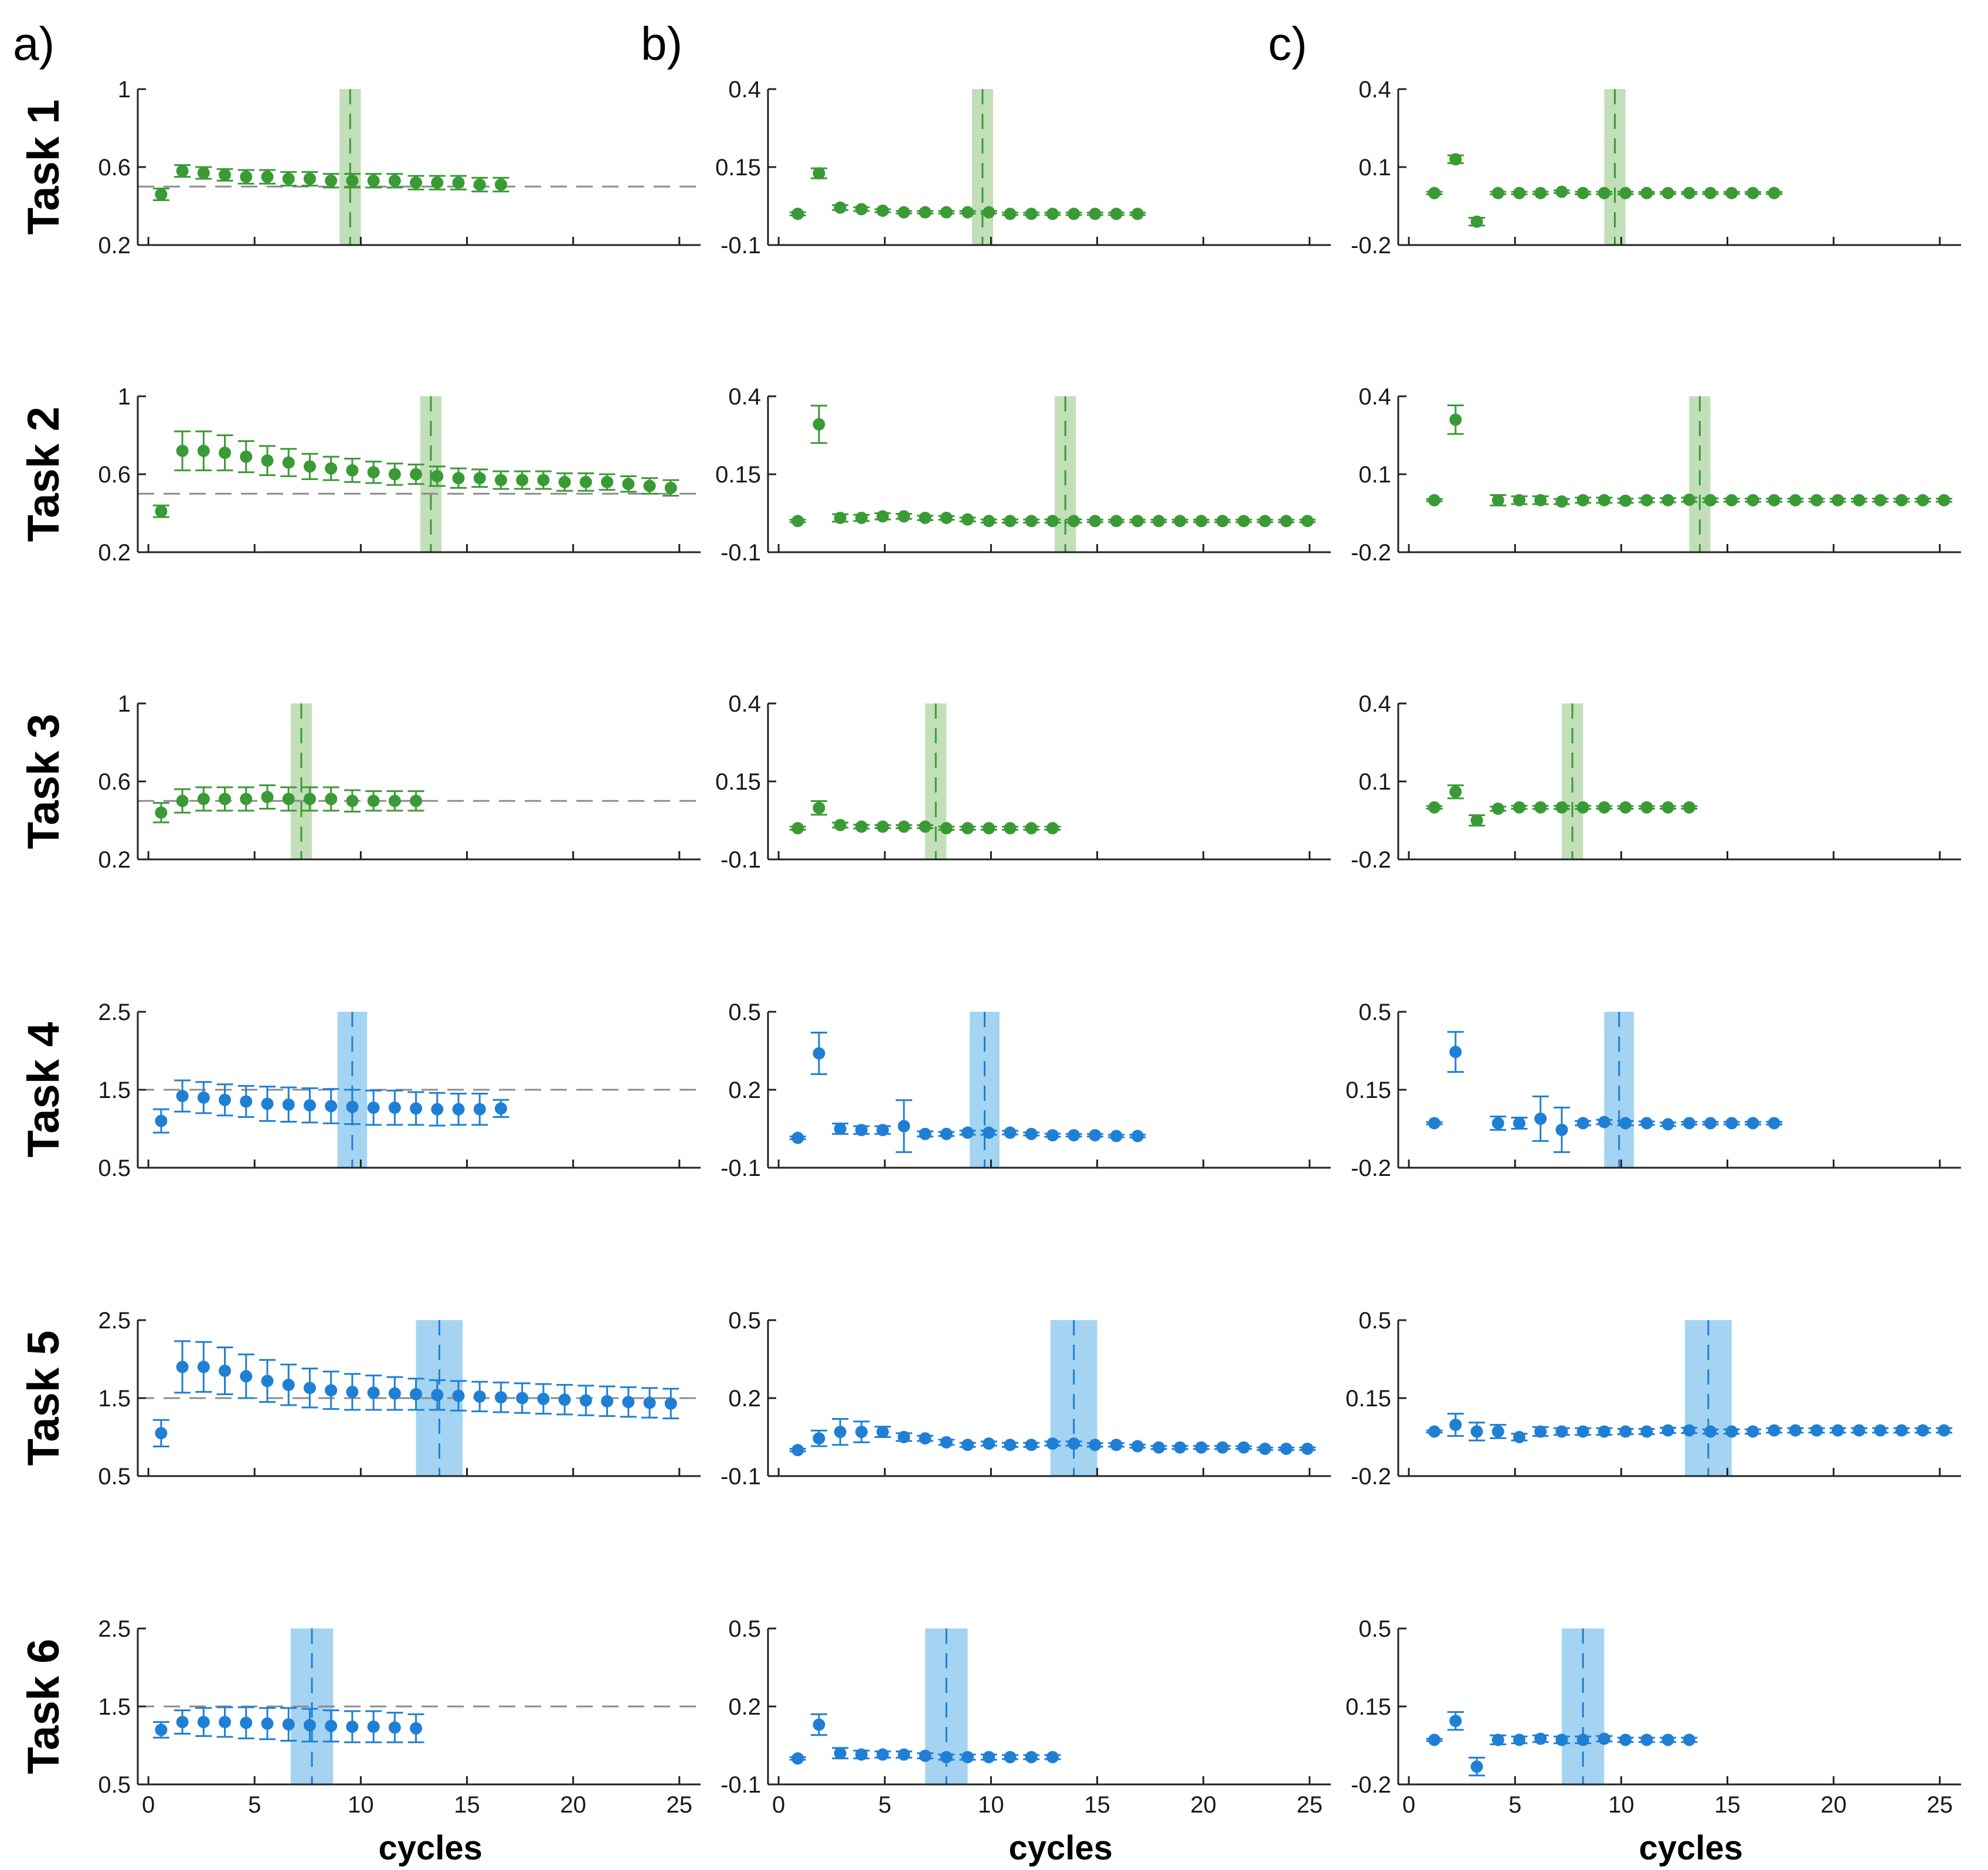 The height and width of the screenshot is (1870, 1988). What do you see at coordinates (1621, 1805) in the screenshot?
I see `x-tick-label: 10` at bounding box center [1621, 1805].